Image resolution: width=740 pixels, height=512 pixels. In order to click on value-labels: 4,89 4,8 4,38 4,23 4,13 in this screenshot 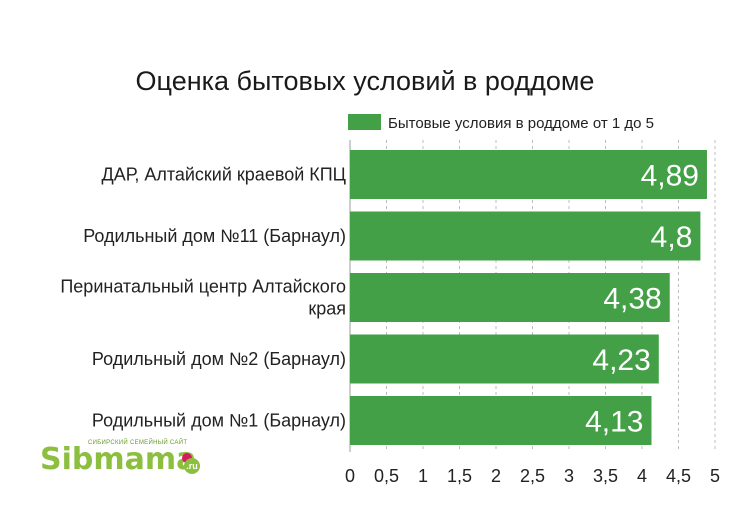, I will do `click(642, 299)`.